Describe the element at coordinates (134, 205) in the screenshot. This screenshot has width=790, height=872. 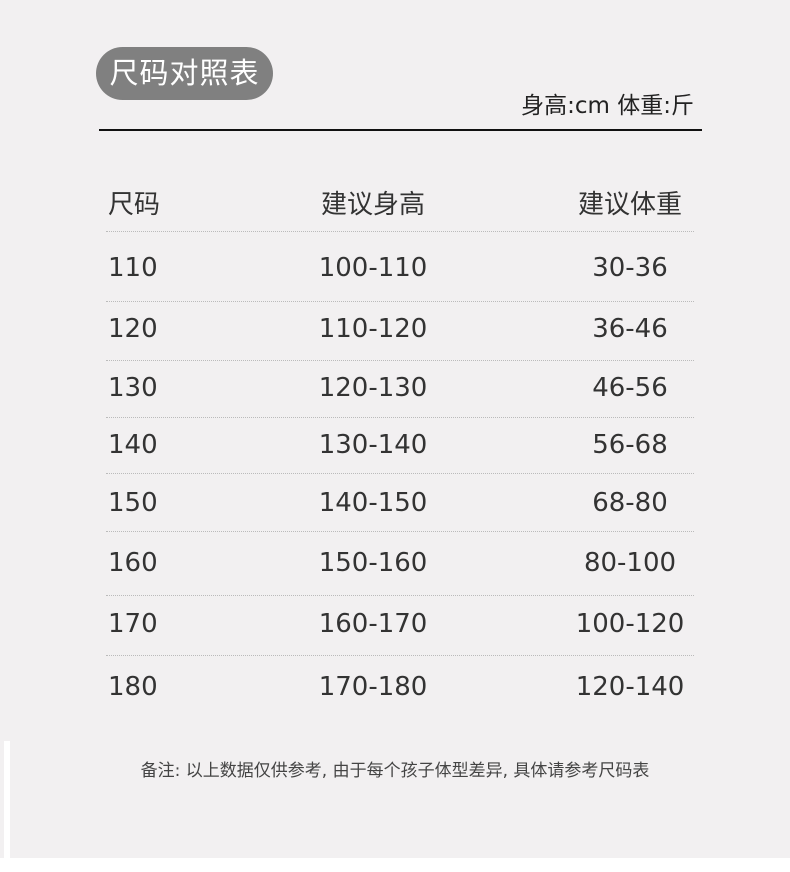
I see `header-cell: 尺码` at that location.